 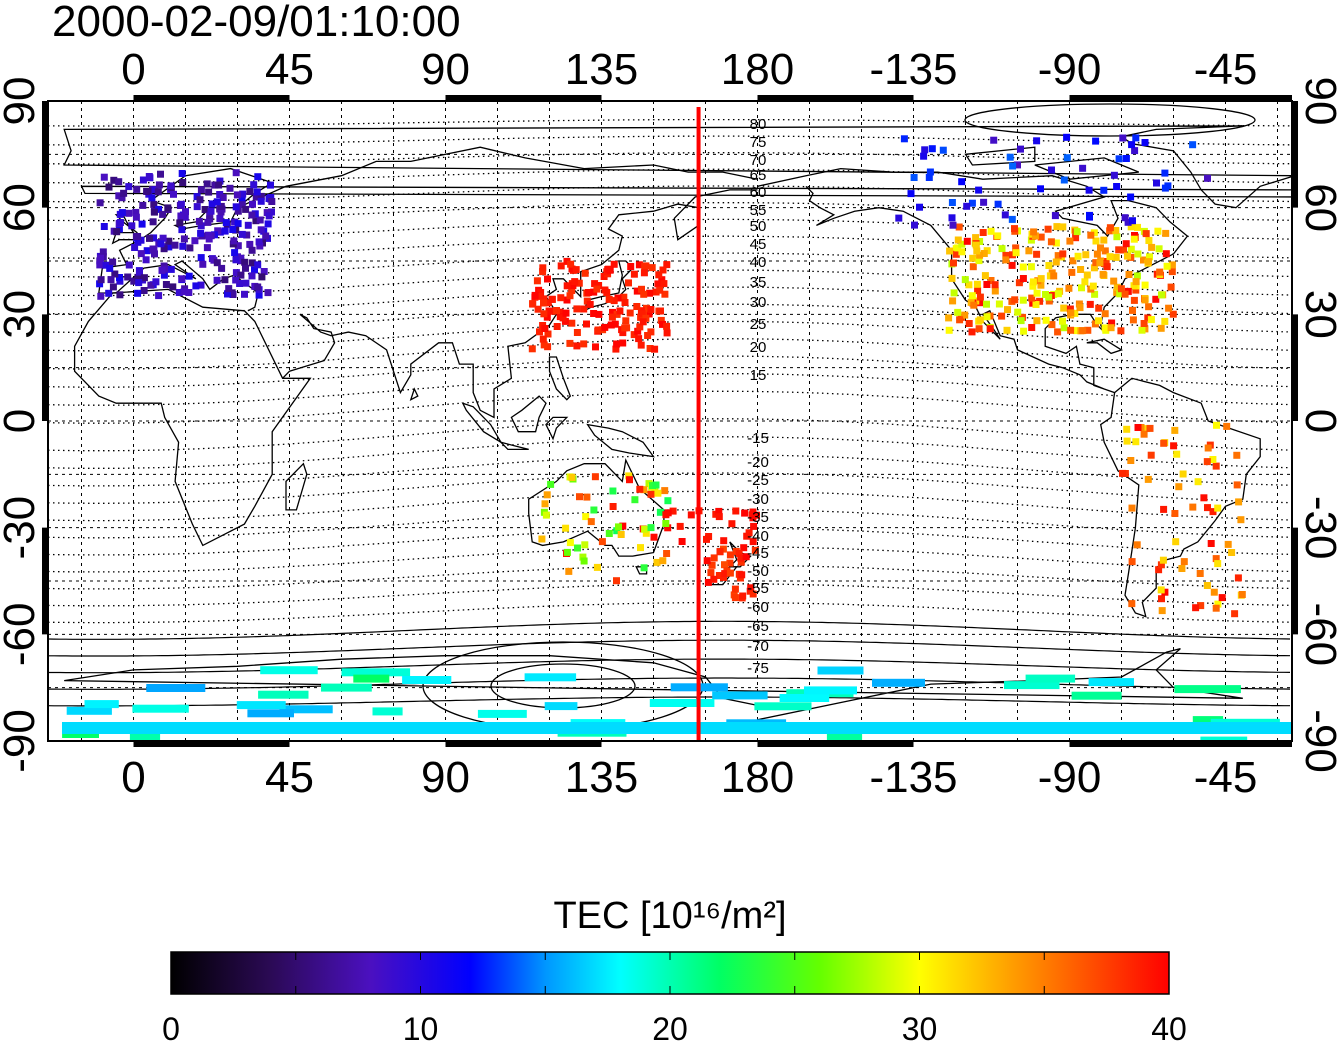 What do you see at coordinates (758, 160) in the screenshot?
I see `magnetic-latitude-label: 70` at bounding box center [758, 160].